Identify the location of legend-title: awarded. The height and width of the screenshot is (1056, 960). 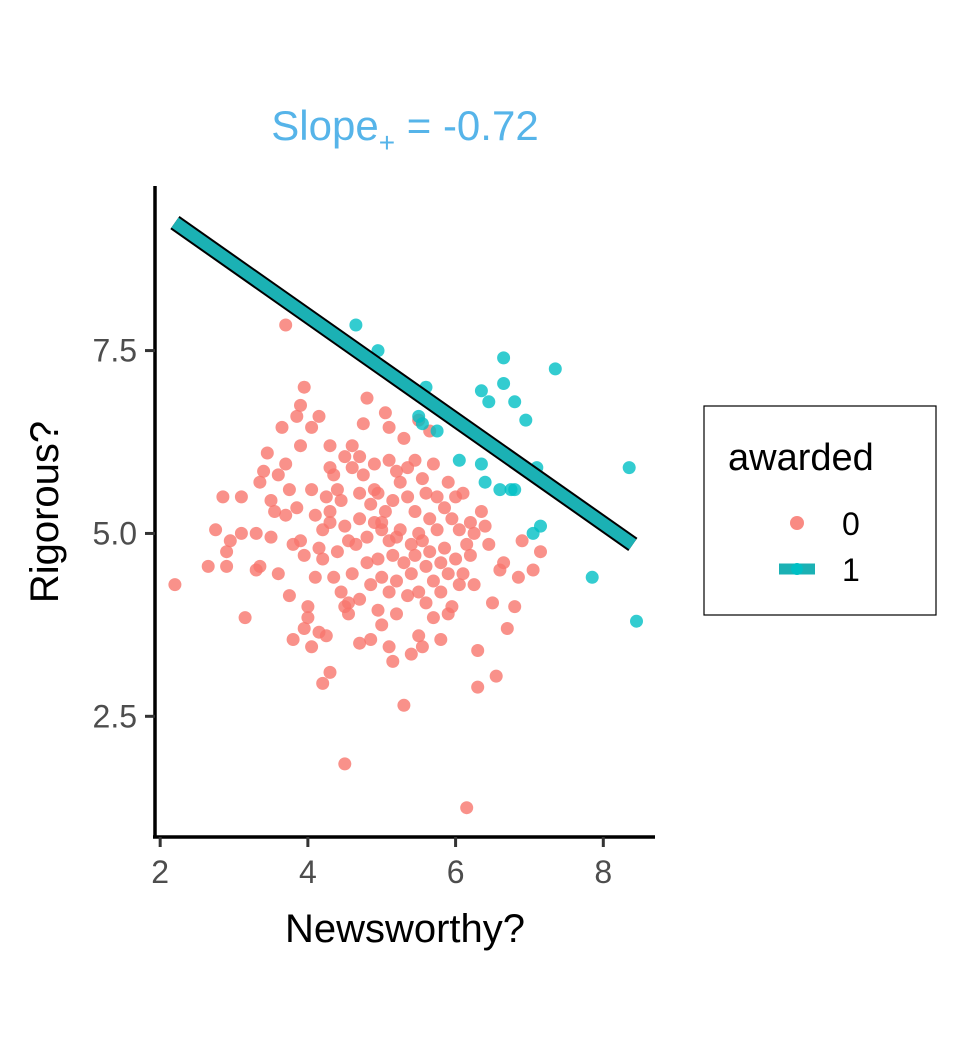
(801, 458).